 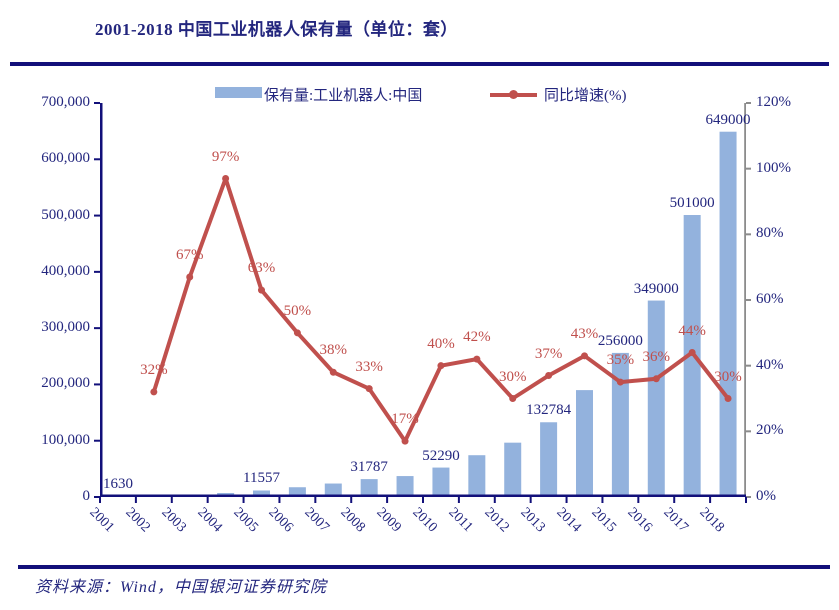 I want to click on bottom-axis-line, so click(x=423, y=495).